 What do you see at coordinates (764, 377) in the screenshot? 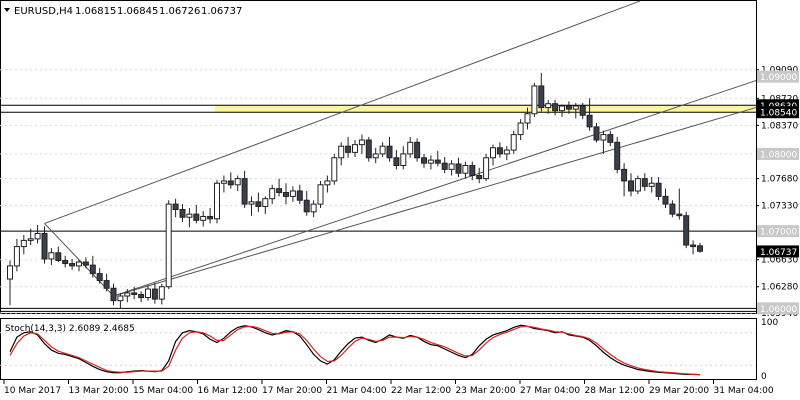
I see `stochastic-tick-label: 0` at bounding box center [764, 377].